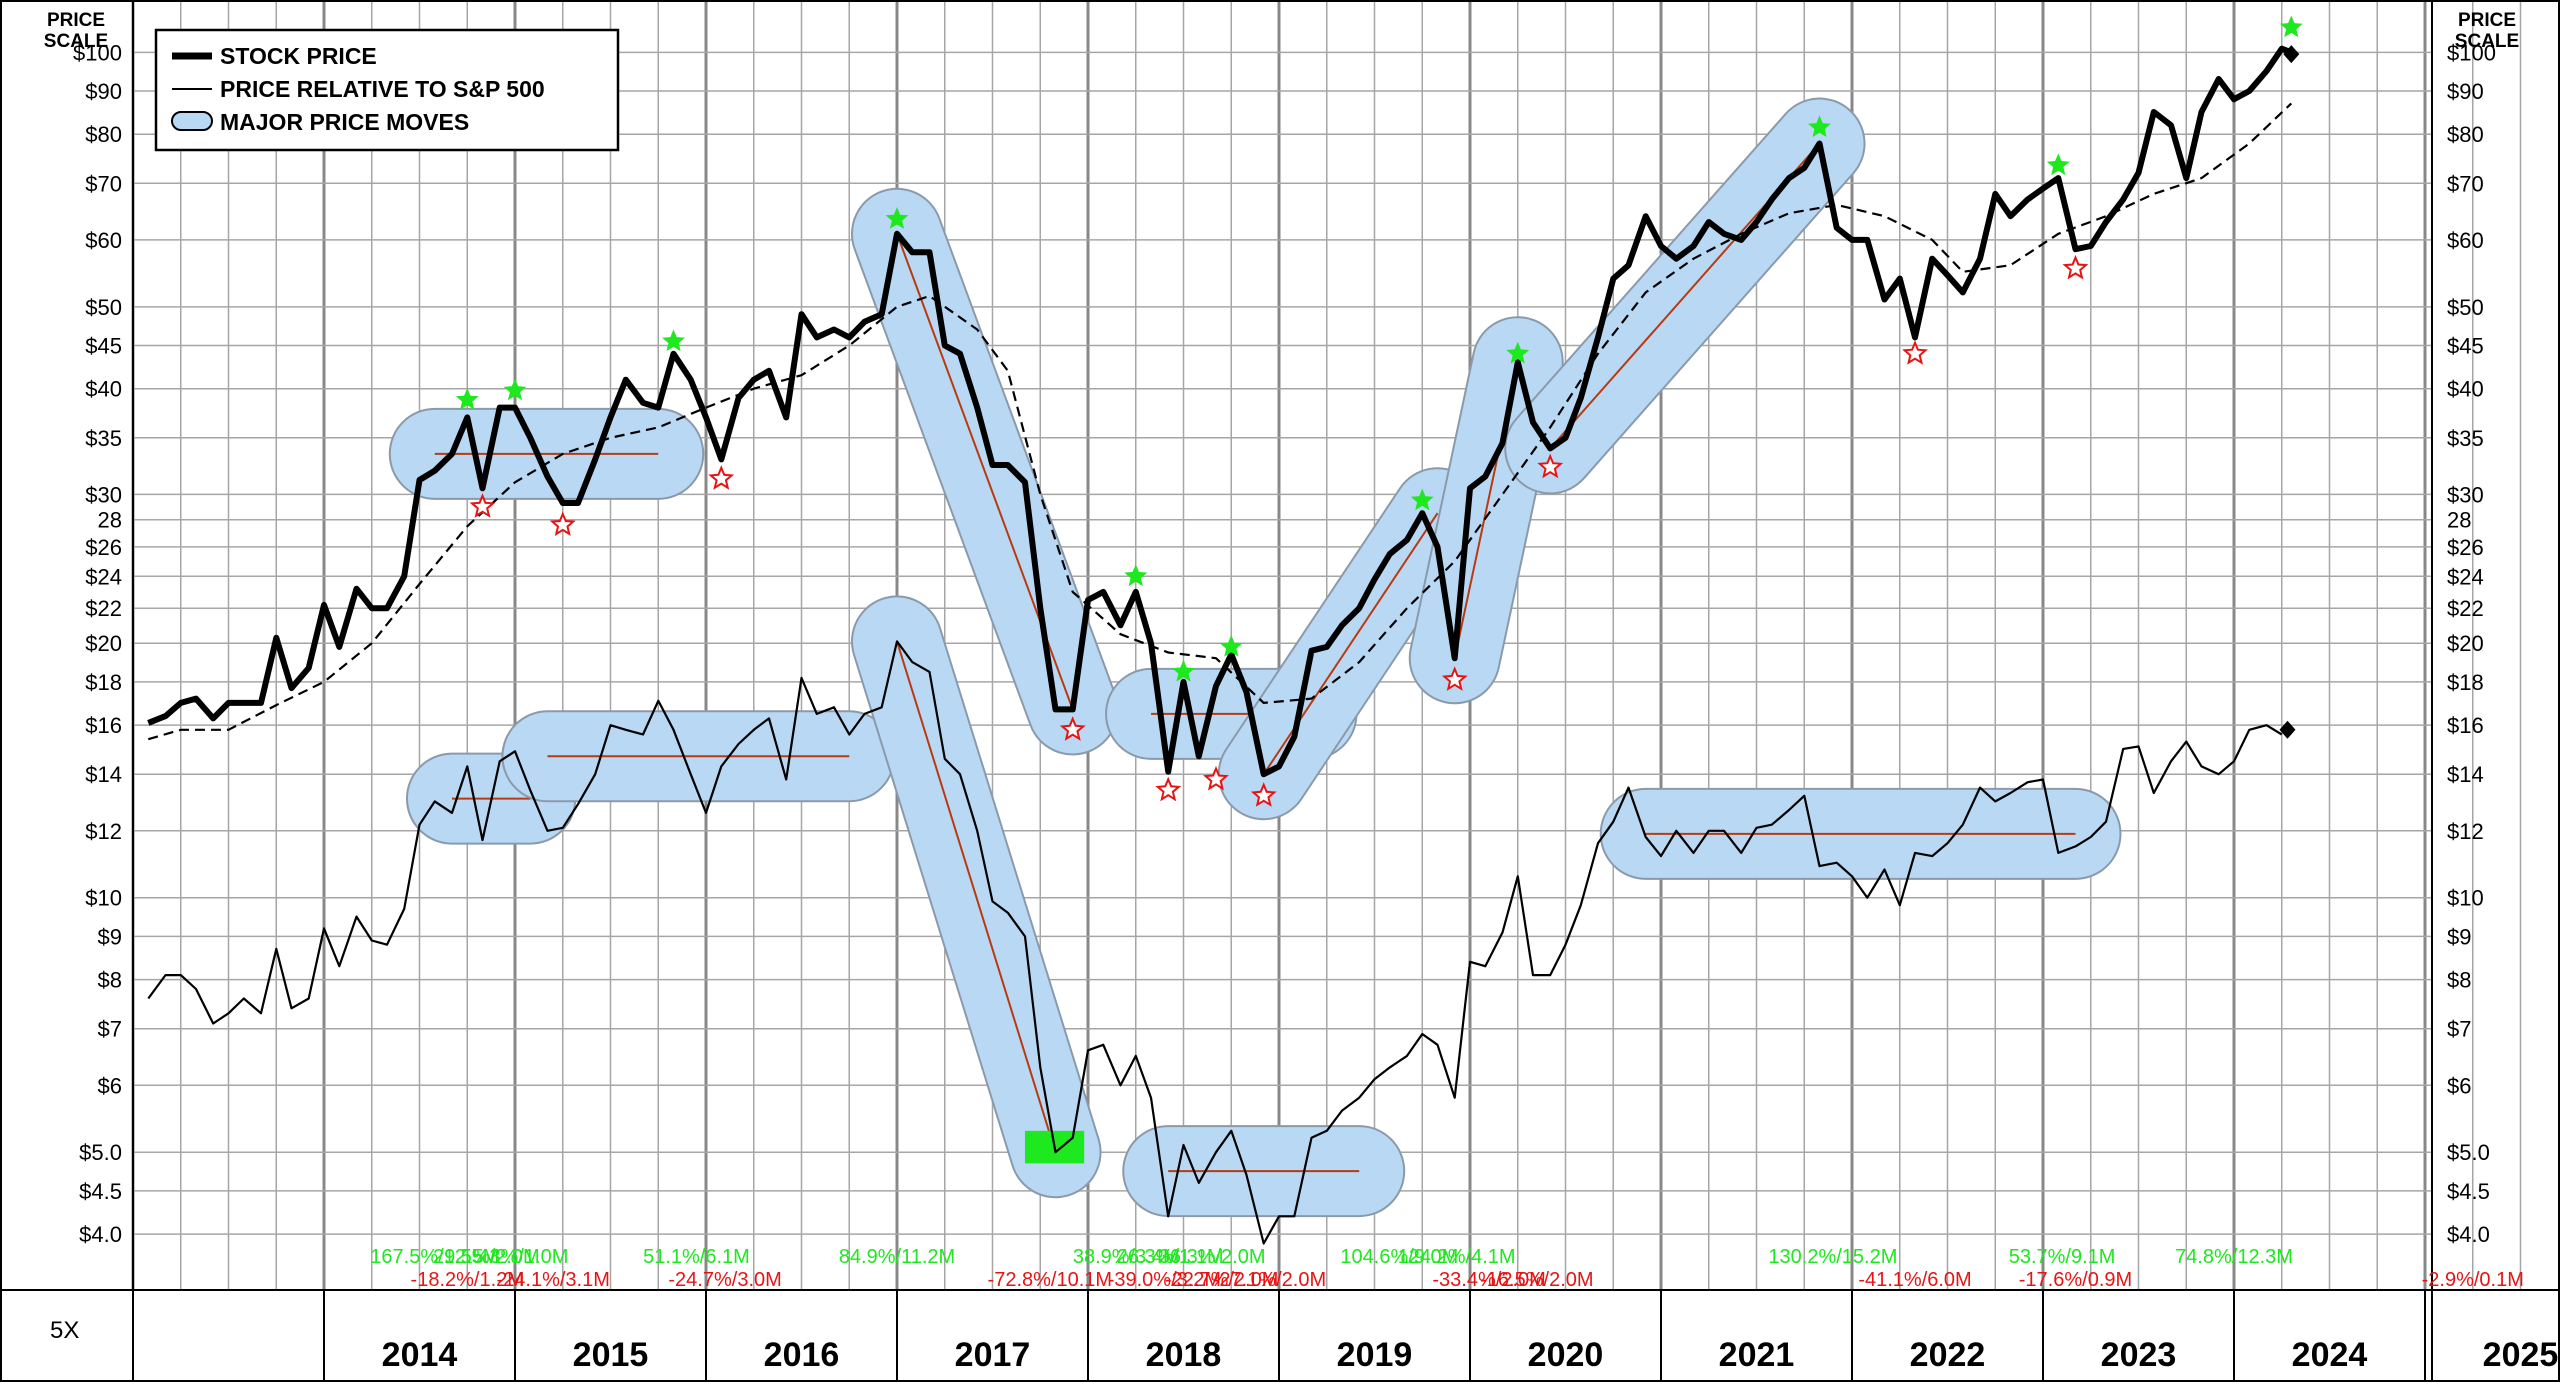 The width and height of the screenshot is (2560, 1387). What do you see at coordinates (2521, 1355) in the screenshot?
I see `year-label: 2025` at bounding box center [2521, 1355].